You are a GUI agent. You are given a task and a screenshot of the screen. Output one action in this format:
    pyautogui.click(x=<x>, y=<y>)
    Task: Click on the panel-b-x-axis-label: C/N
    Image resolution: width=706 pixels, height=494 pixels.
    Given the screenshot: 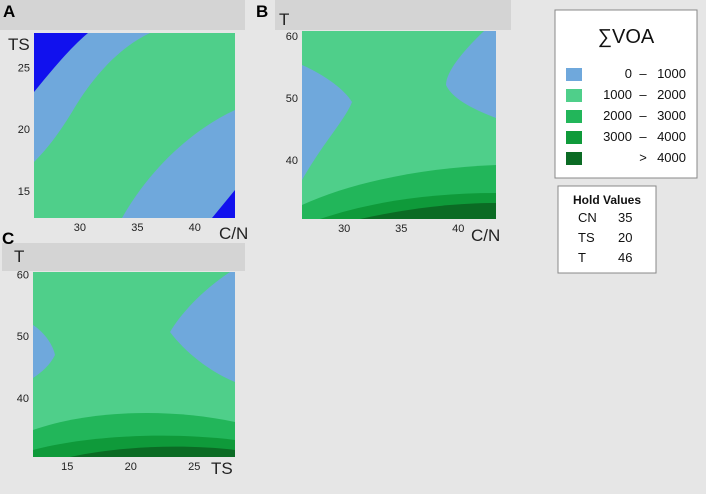 What is the action you would take?
    pyautogui.click(x=485, y=235)
    